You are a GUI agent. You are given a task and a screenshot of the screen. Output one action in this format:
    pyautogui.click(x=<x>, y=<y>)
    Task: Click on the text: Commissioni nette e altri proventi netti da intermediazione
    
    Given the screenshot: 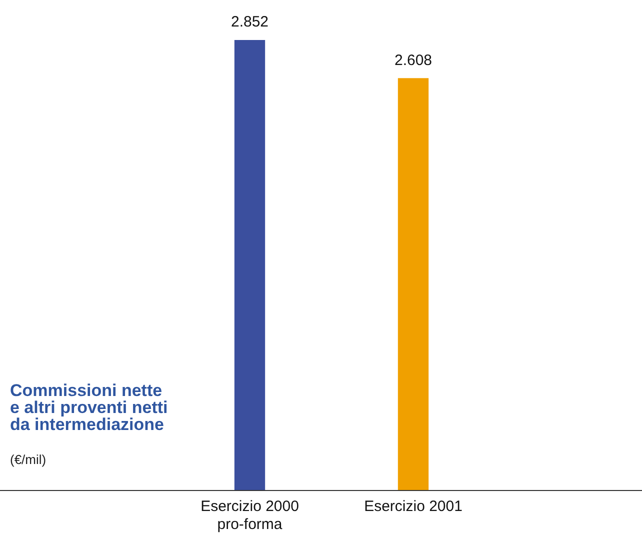 What is the action you would take?
    pyautogui.click(x=89, y=407)
    